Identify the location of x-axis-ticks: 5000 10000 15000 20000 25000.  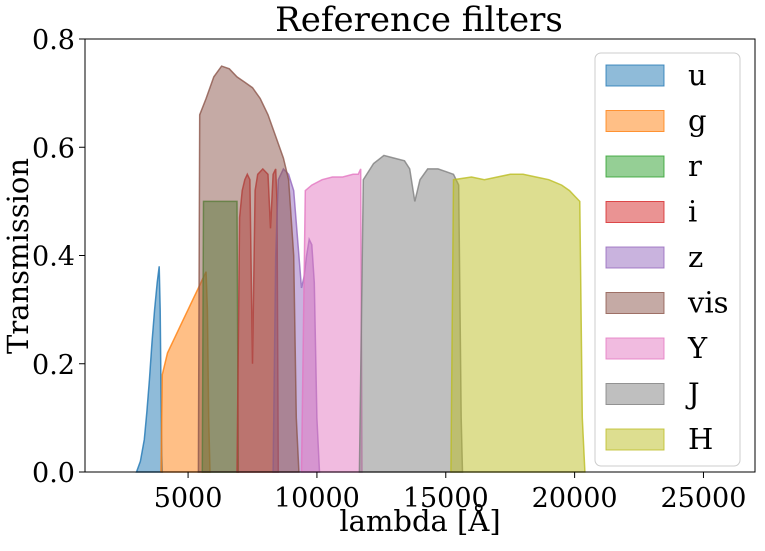
(450, 493).